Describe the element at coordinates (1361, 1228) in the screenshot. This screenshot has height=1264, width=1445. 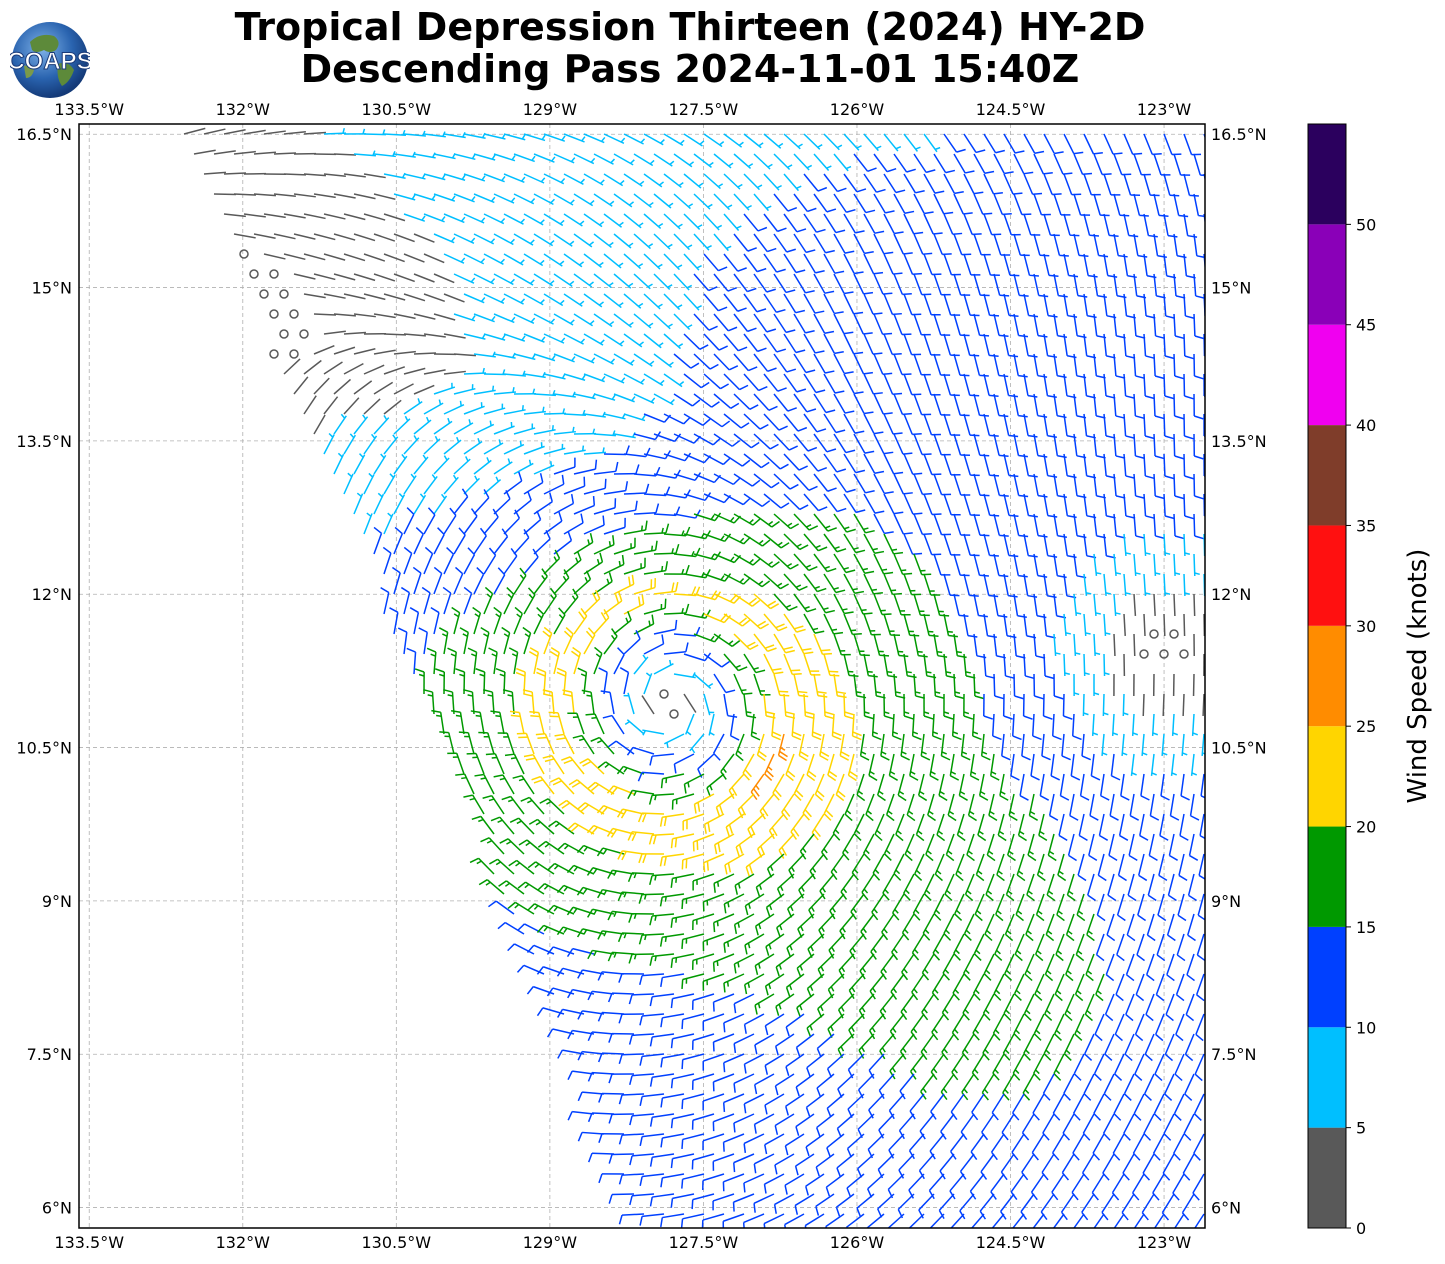
I see `colorbar-tick-label: 0` at that location.